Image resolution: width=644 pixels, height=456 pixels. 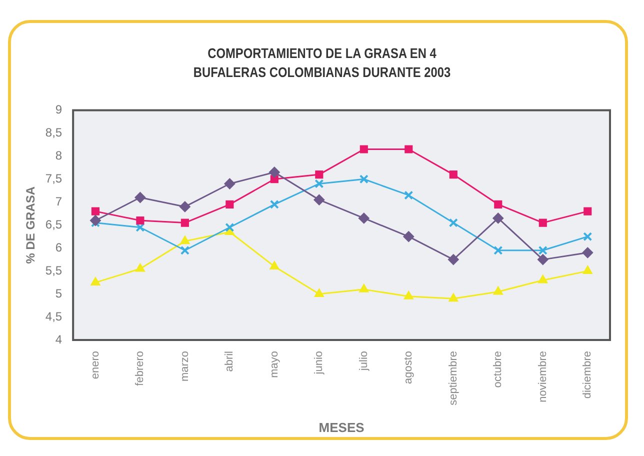 I want to click on y-tick-label: 9, so click(x=58, y=109).